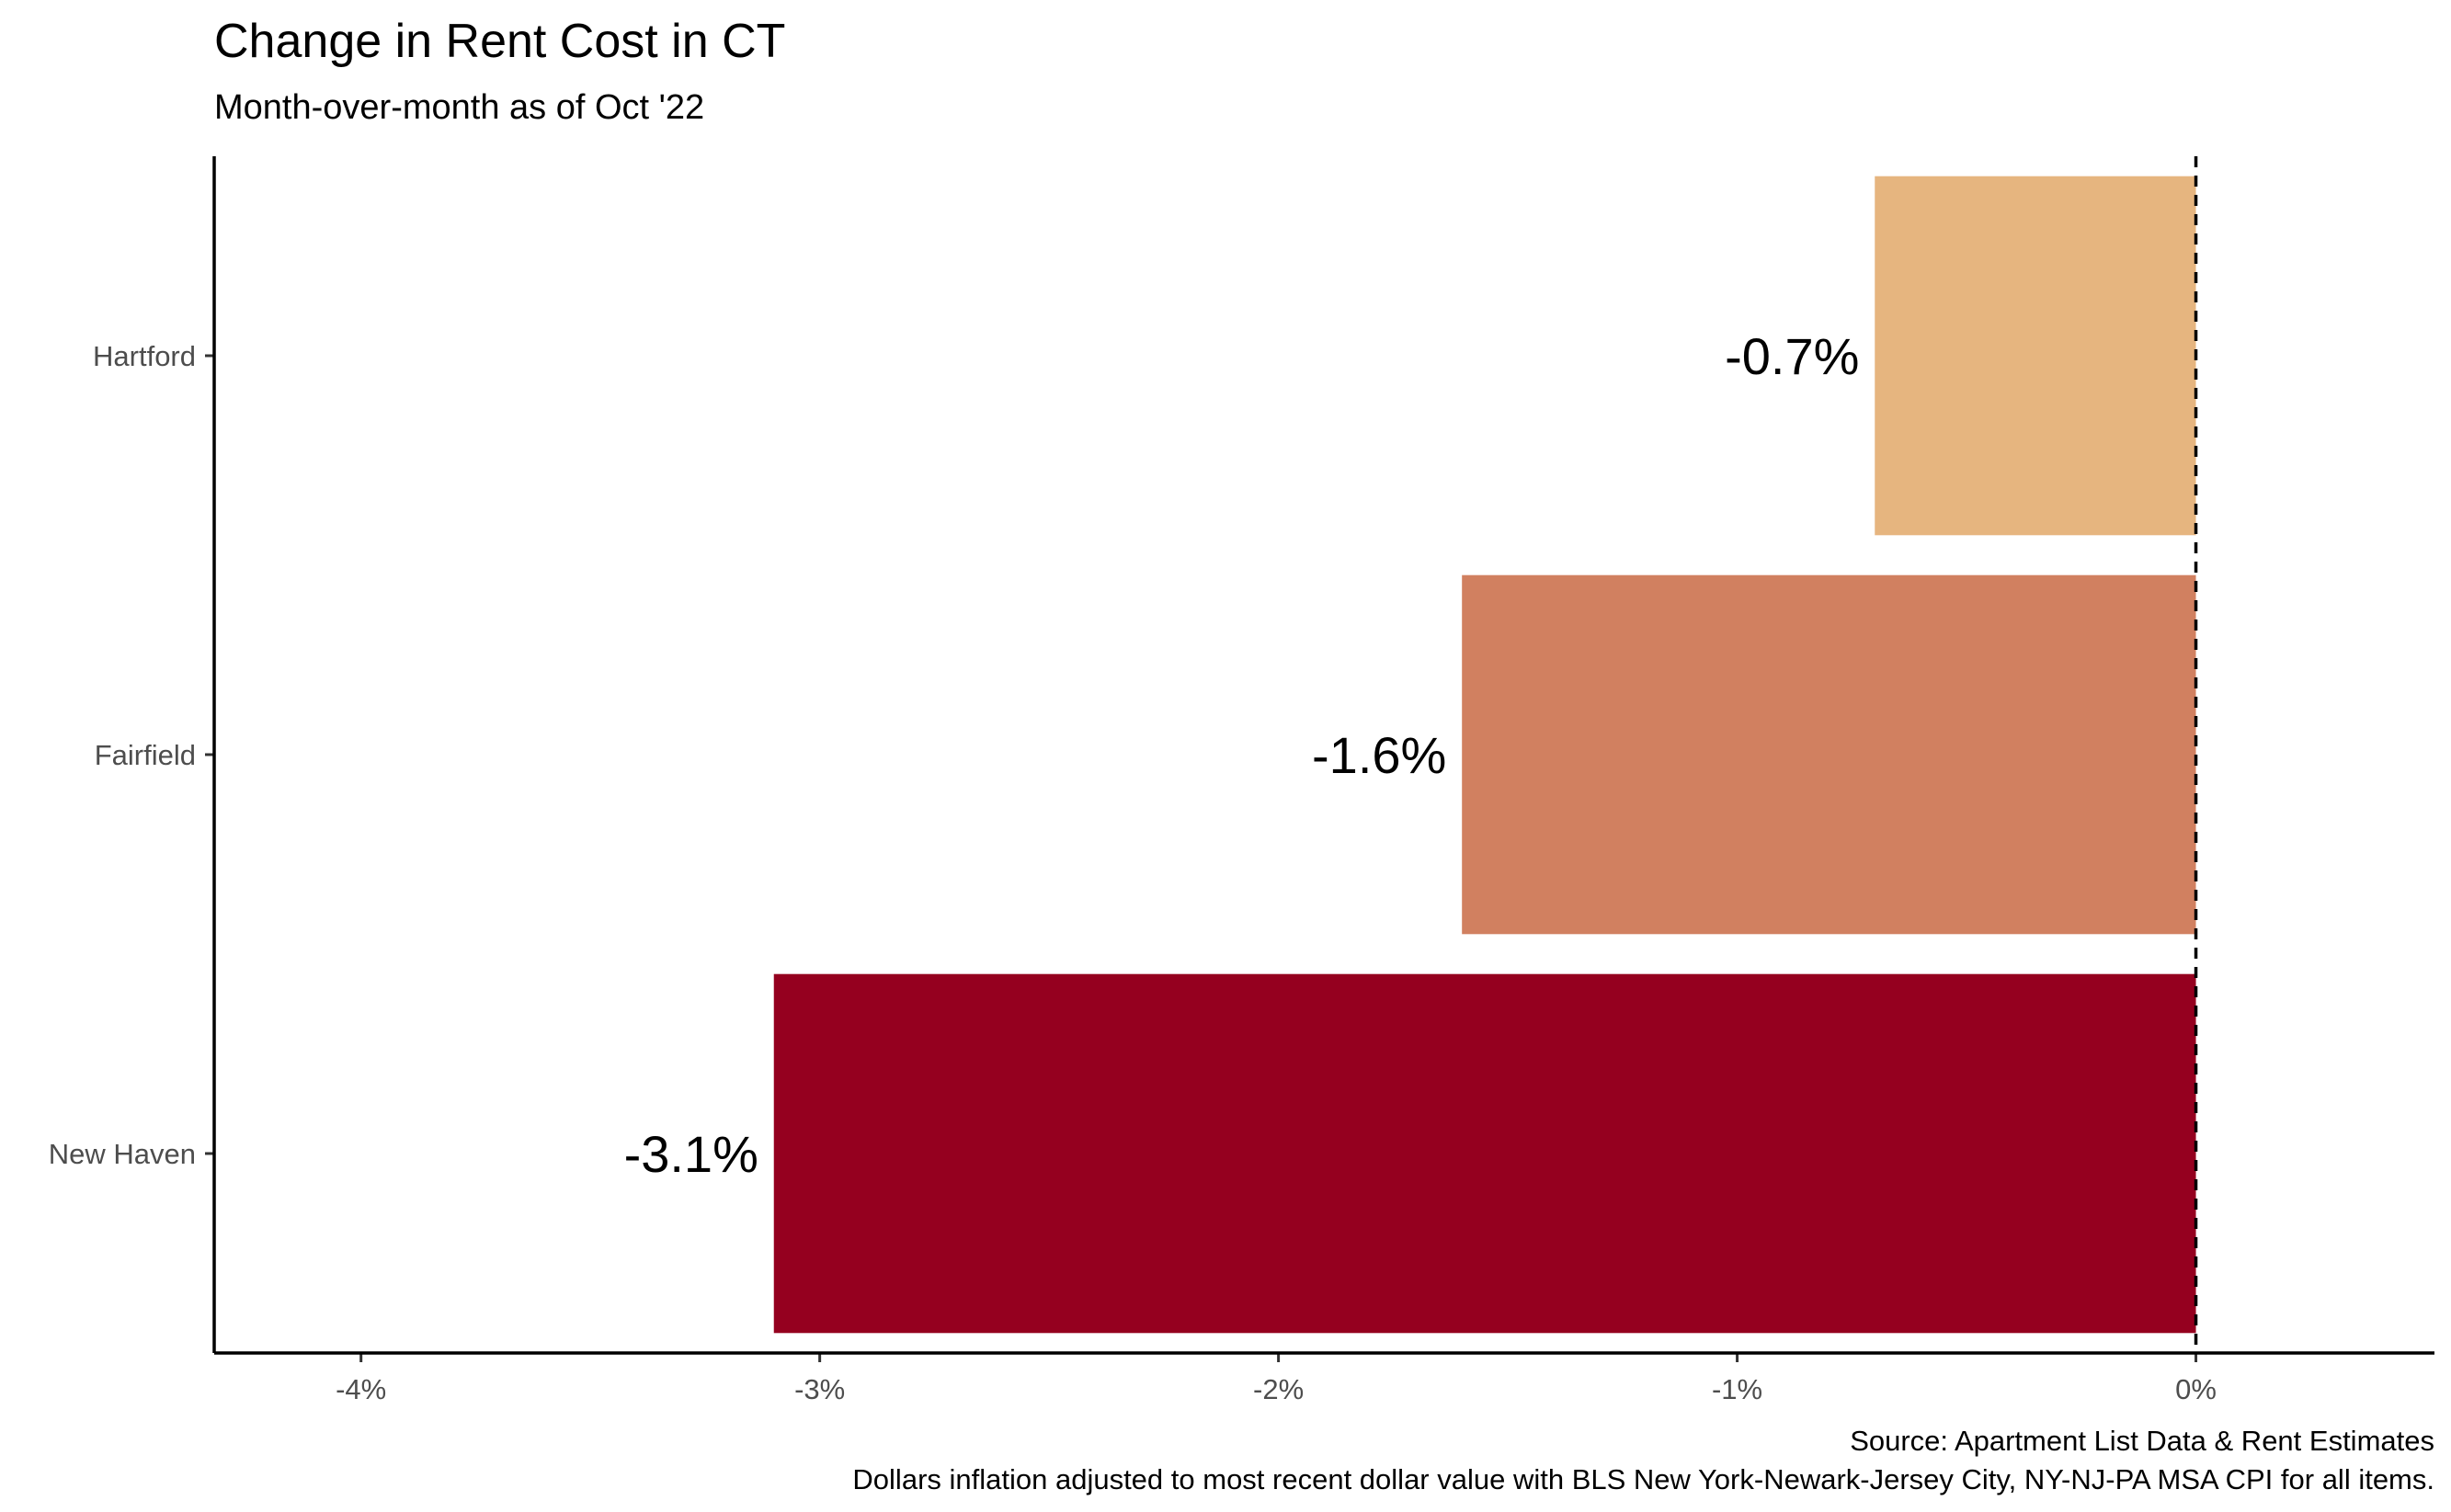 The width and height of the screenshot is (2451, 1512). I want to click on data-label-fairfield: -1.6%, so click(1379, 755).